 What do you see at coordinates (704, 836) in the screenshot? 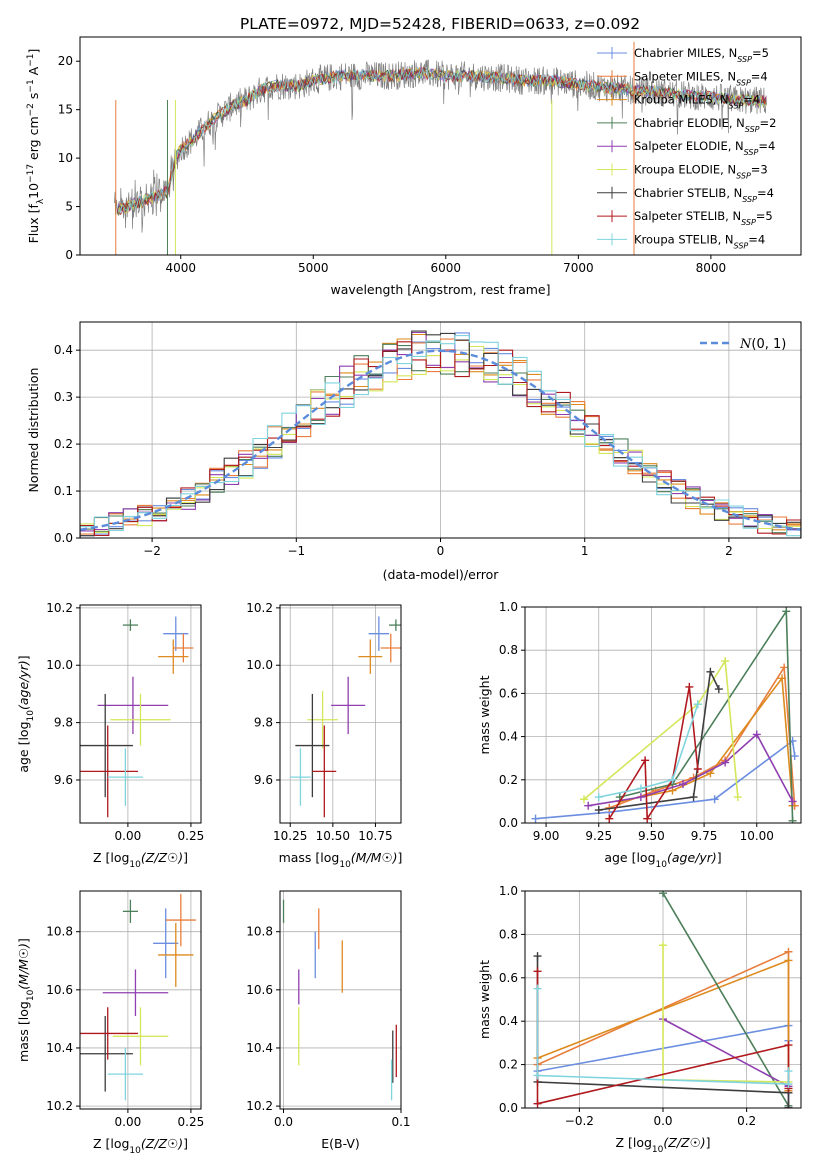
I see `x-tick-label: 9.75` at bounding box center [704, 836].